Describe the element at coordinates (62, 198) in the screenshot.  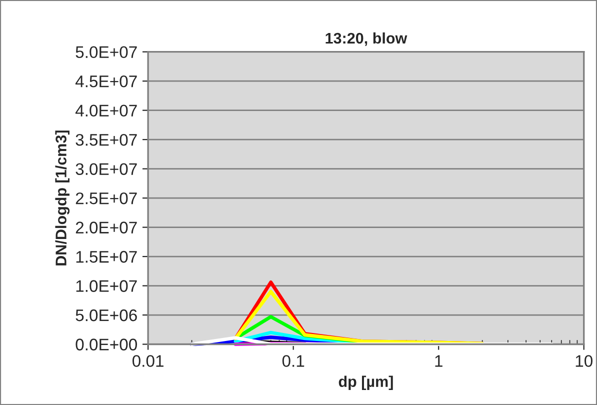
I see `y-axis-title: DN/Dlogdp [1/cm3]` at that location.